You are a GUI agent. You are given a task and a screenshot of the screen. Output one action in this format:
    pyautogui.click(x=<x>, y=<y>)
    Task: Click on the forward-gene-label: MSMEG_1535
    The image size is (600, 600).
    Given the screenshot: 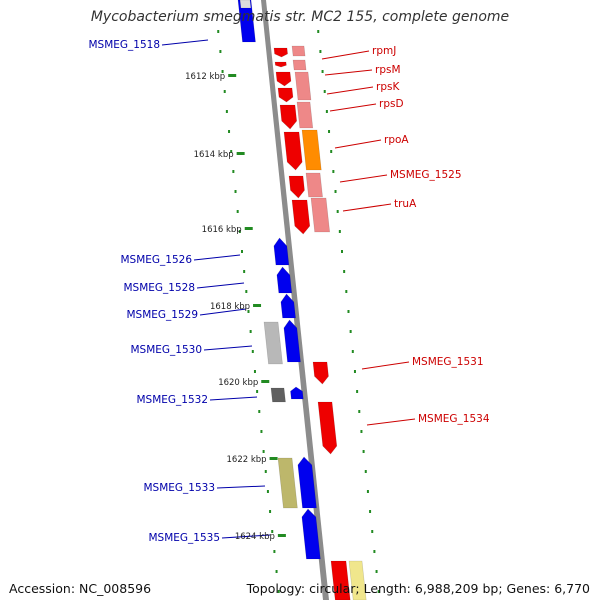 What is the action you would take?
    pyautogui.click(x=184, y=538)
    